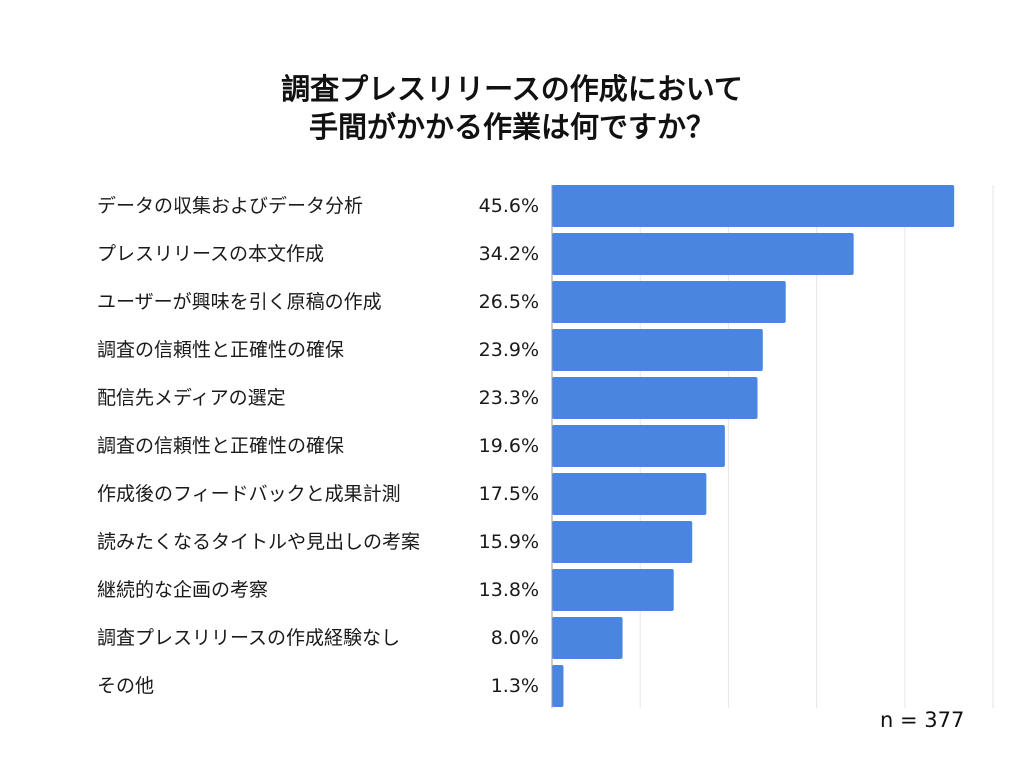 This screenshot has width=1024, height=768. What do you see at coordinates (922, 720) in the screenshot?
I see `sample-size-note: n = 377` at bounding box center [922, 720].